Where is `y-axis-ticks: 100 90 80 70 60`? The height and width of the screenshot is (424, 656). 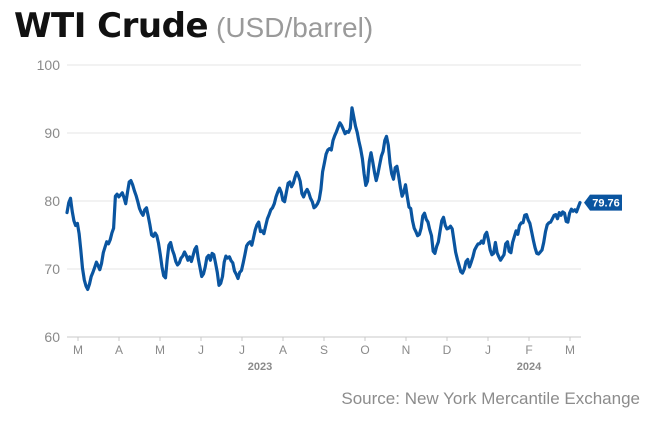
y-axis-ticks: 100 90 80 70 60 is located at coordinates (49, 201).